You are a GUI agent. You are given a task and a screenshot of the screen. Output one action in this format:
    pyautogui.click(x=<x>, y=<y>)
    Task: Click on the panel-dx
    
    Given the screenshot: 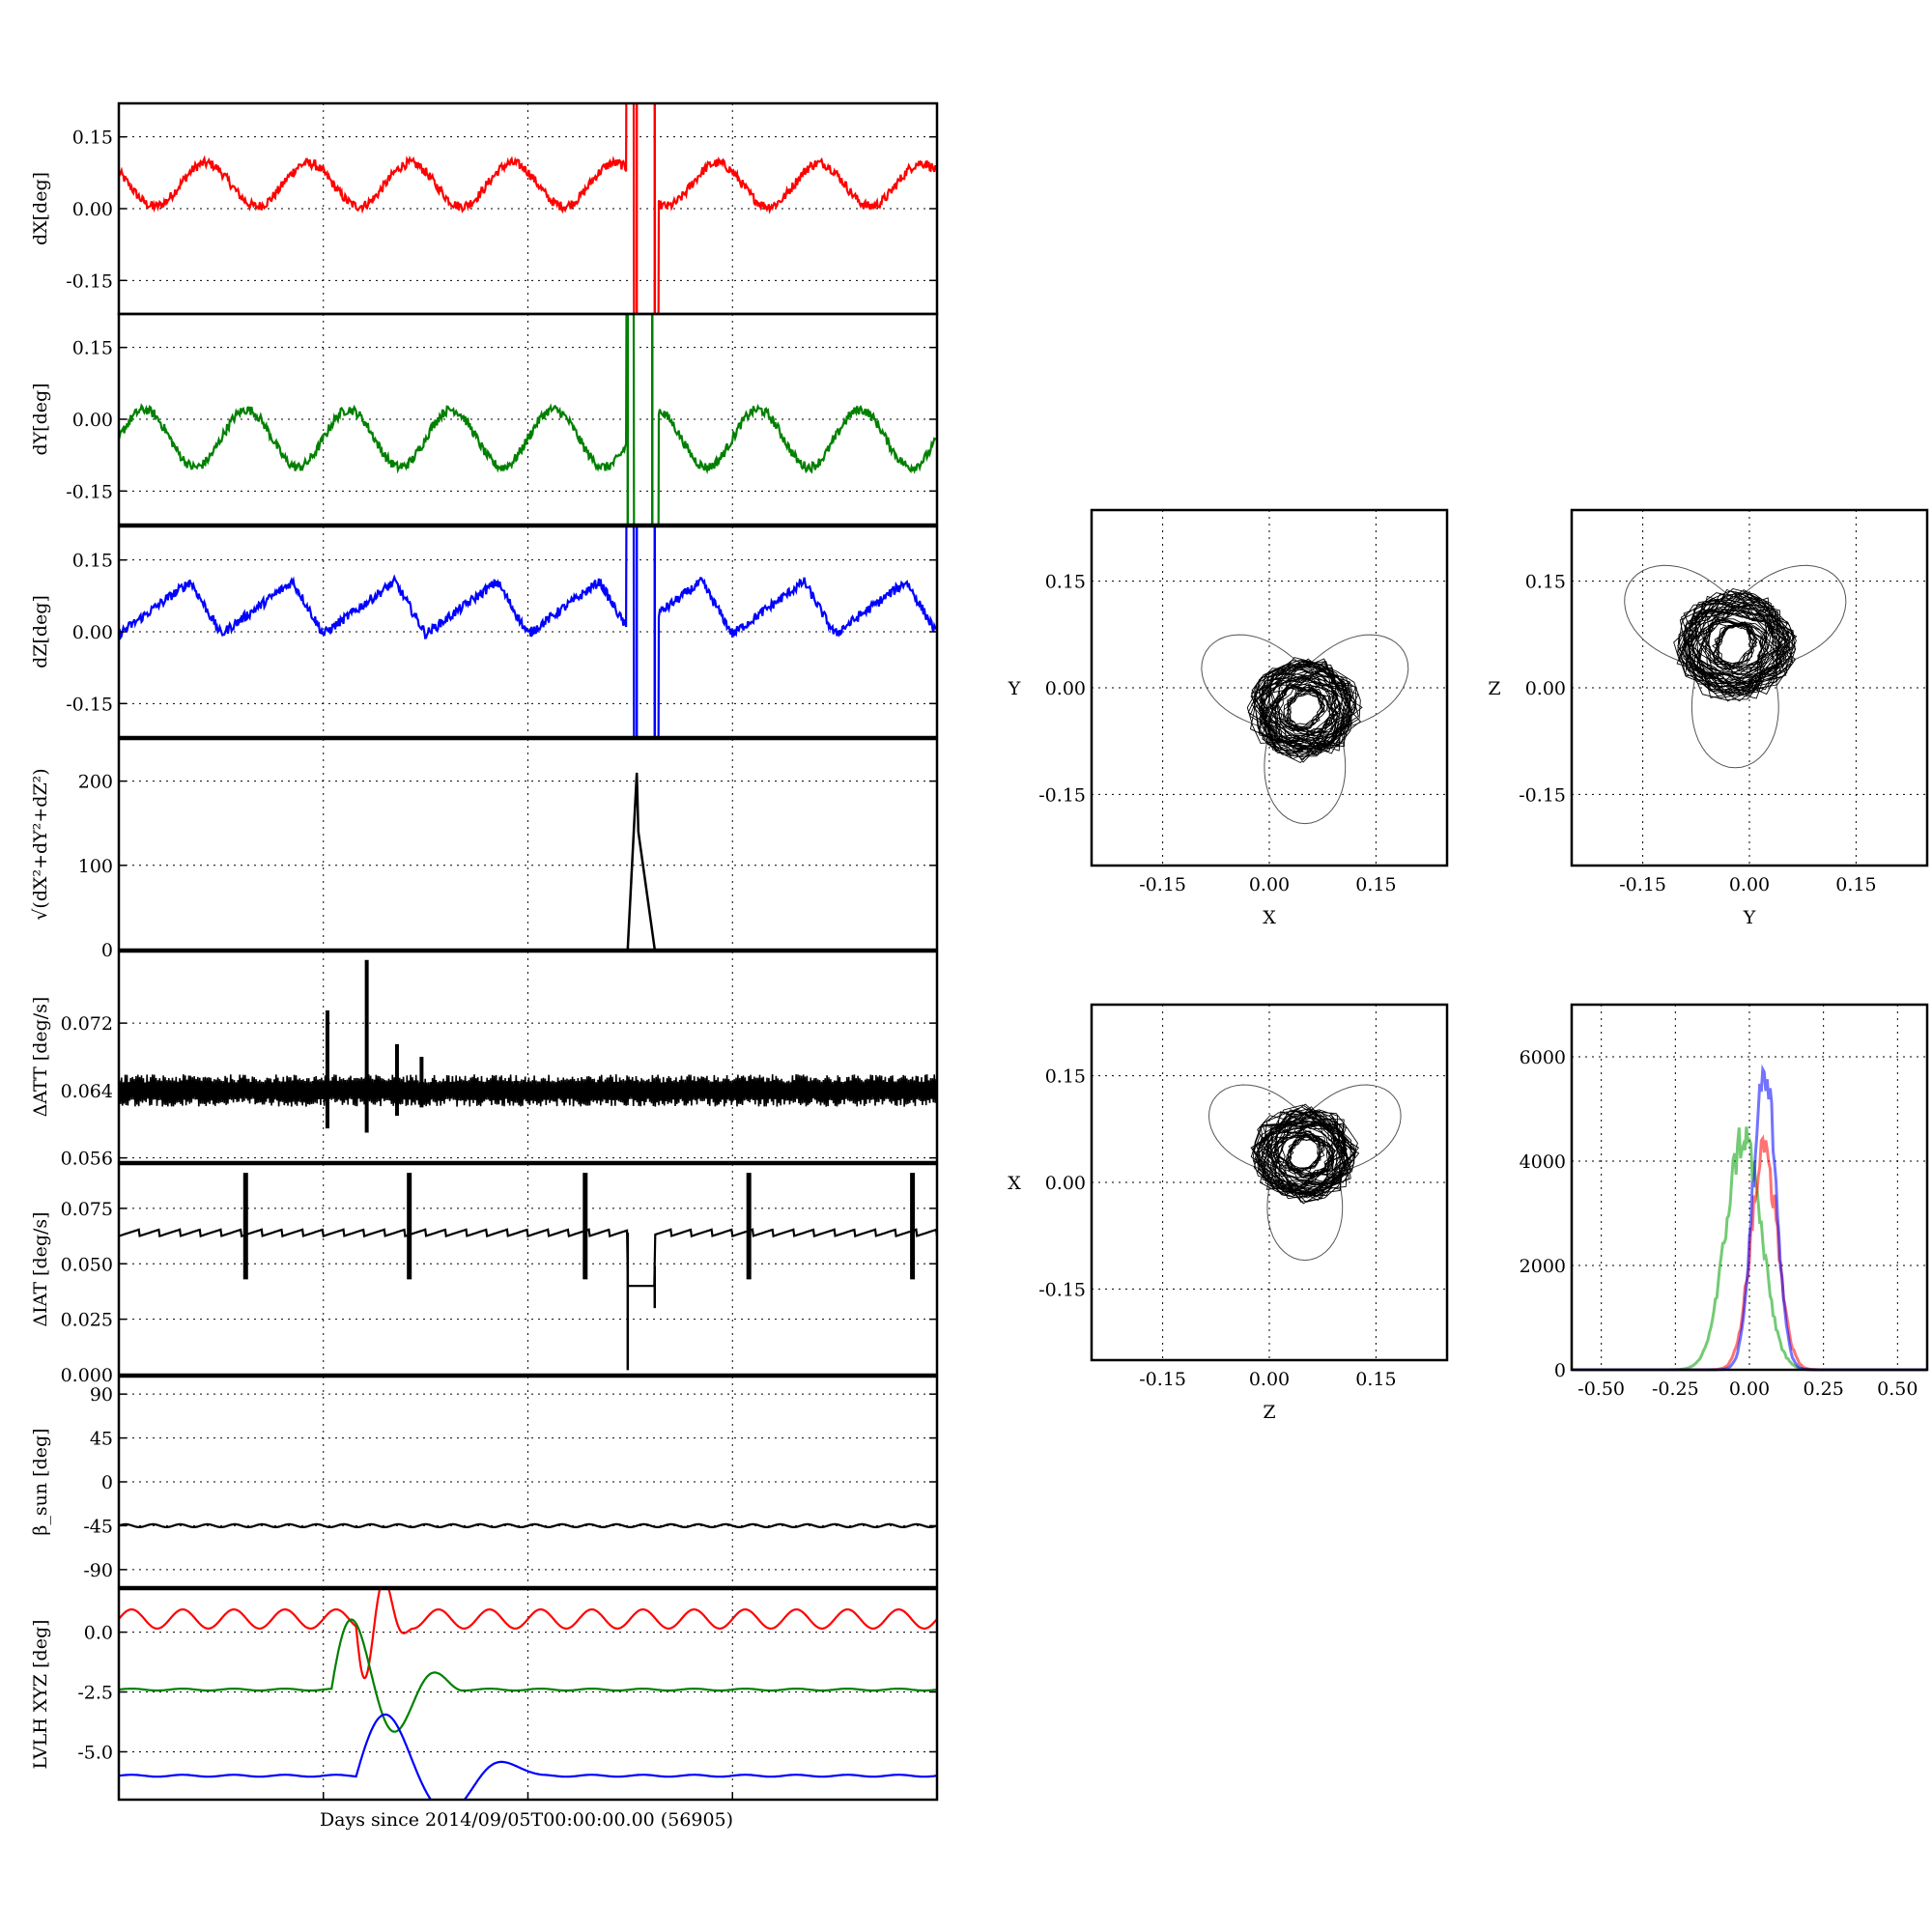 What is the action you would take?
    pyautogui.click(x=528, y=208)
    